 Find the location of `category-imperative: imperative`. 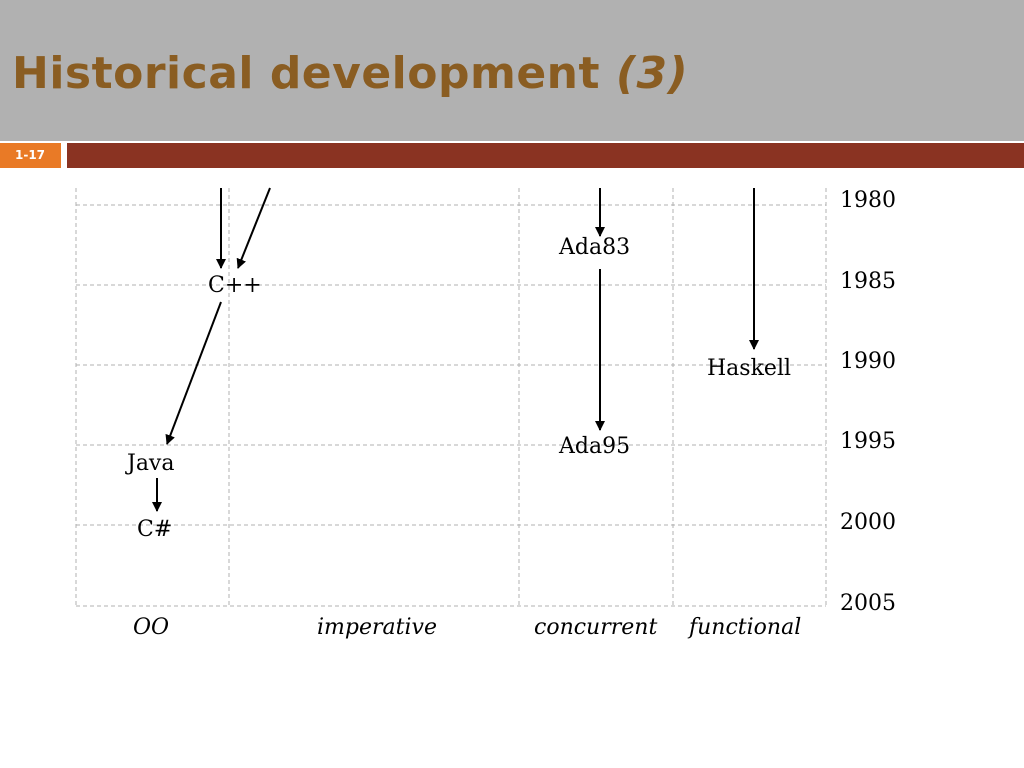

category-imperative: imperative is located at coordinates (377, 627).